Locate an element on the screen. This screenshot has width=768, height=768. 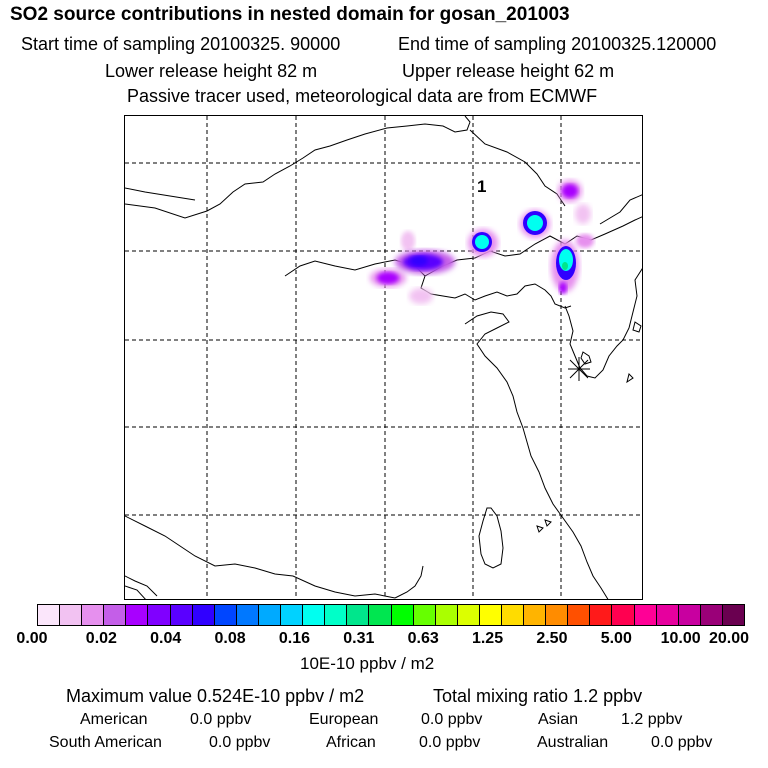
region-australian-value: 0.0 ppbv is located at coordinates (682, 742).